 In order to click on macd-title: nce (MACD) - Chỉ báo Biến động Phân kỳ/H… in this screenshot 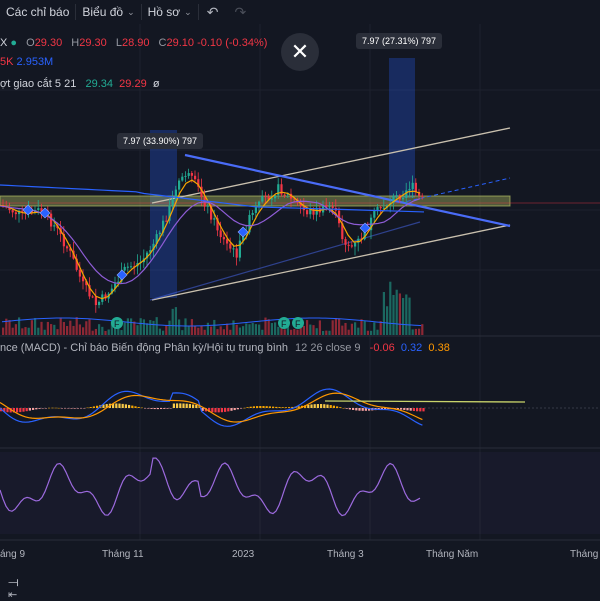, I will do `click(144, 348)`.